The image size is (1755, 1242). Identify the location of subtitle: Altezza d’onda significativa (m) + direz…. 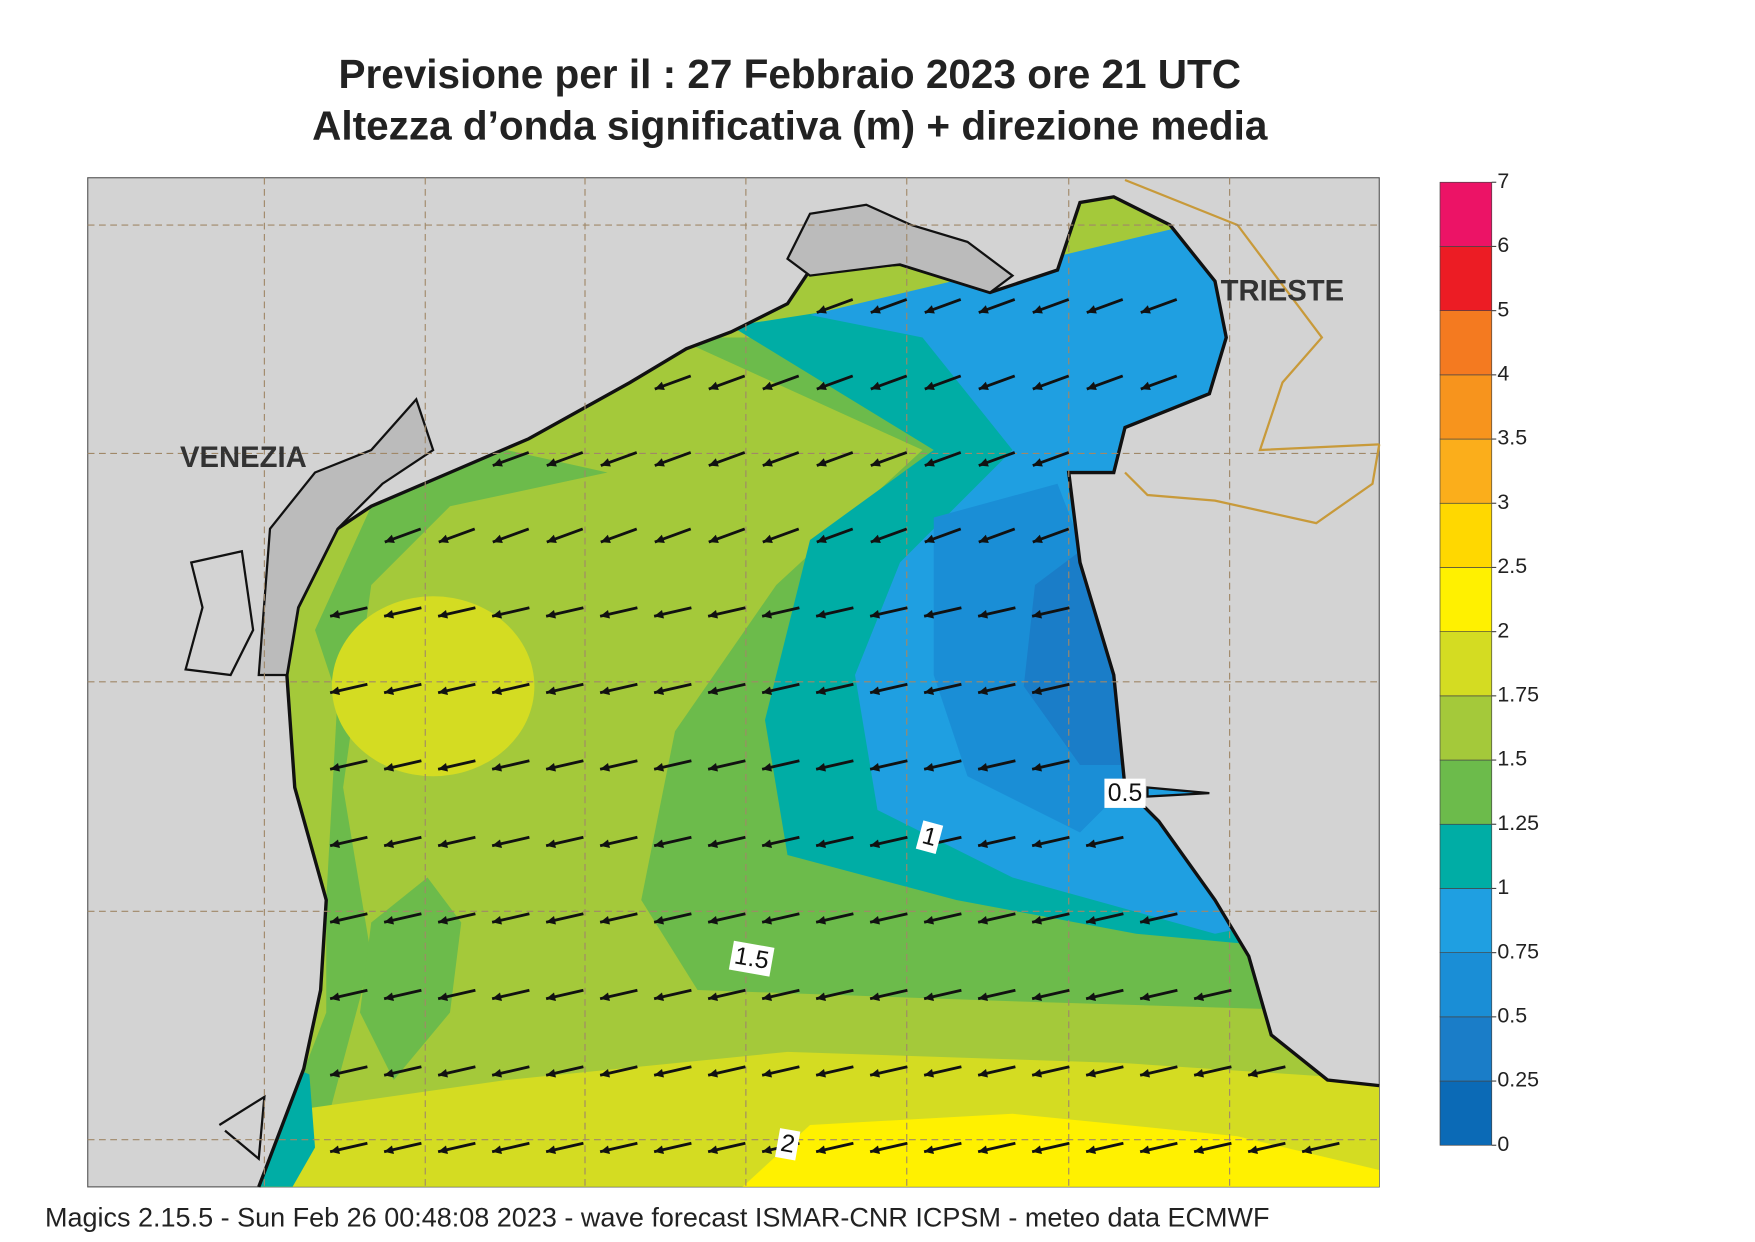
(790, 126).